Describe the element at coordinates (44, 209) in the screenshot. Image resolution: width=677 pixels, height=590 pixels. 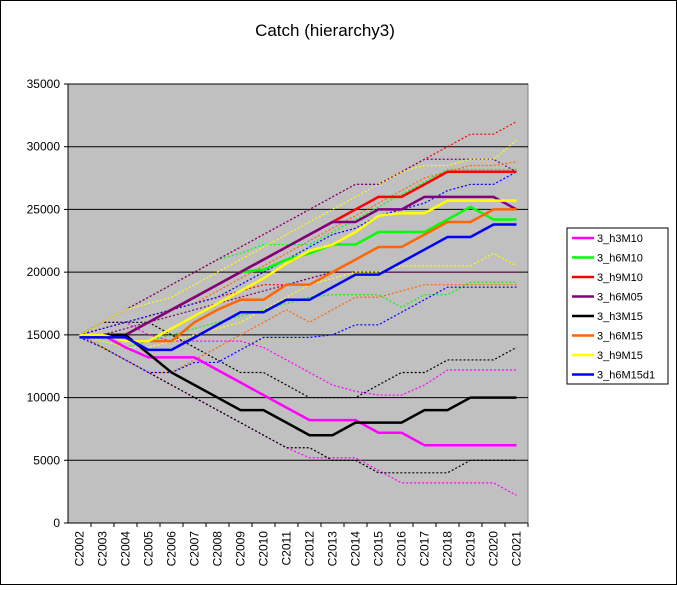
I see `y-tick-label: 25000` at that location.